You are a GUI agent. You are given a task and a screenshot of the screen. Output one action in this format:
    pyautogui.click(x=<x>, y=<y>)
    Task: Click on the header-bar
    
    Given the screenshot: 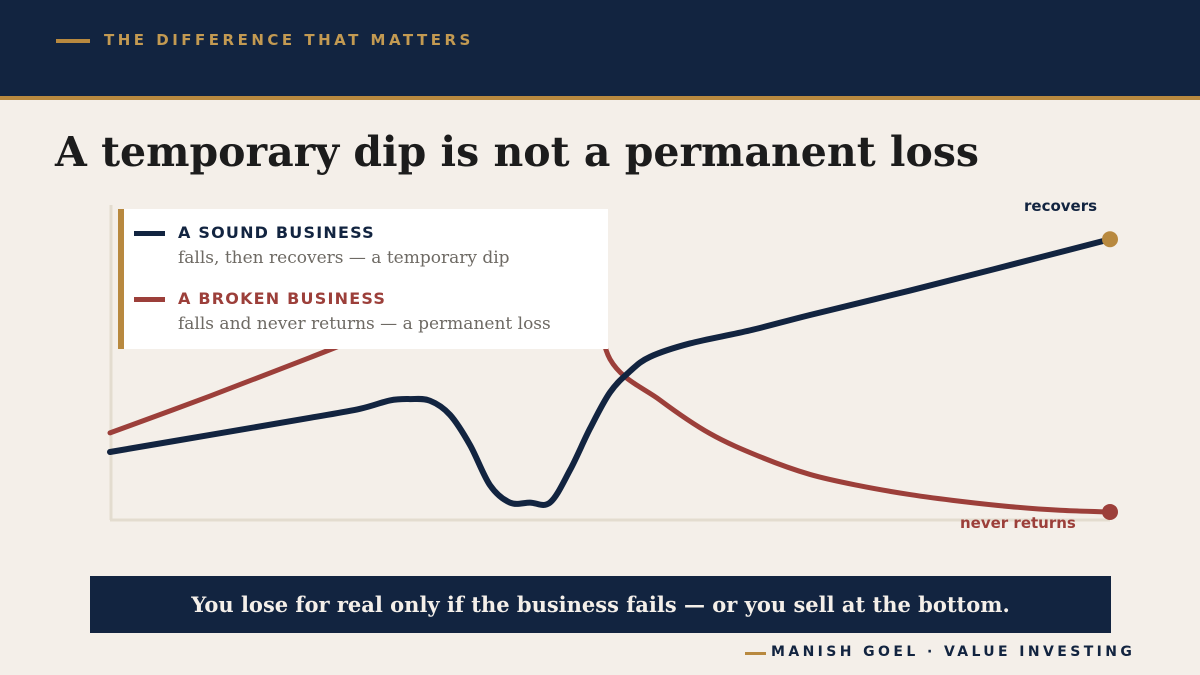 What is the action you would take?
    pyautogui.click(x=600, y=48)
    